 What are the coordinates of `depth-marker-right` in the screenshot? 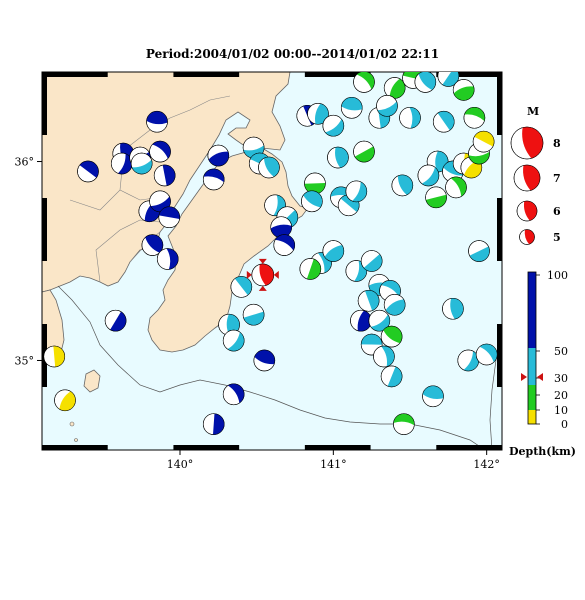 It's located at (540, 377).